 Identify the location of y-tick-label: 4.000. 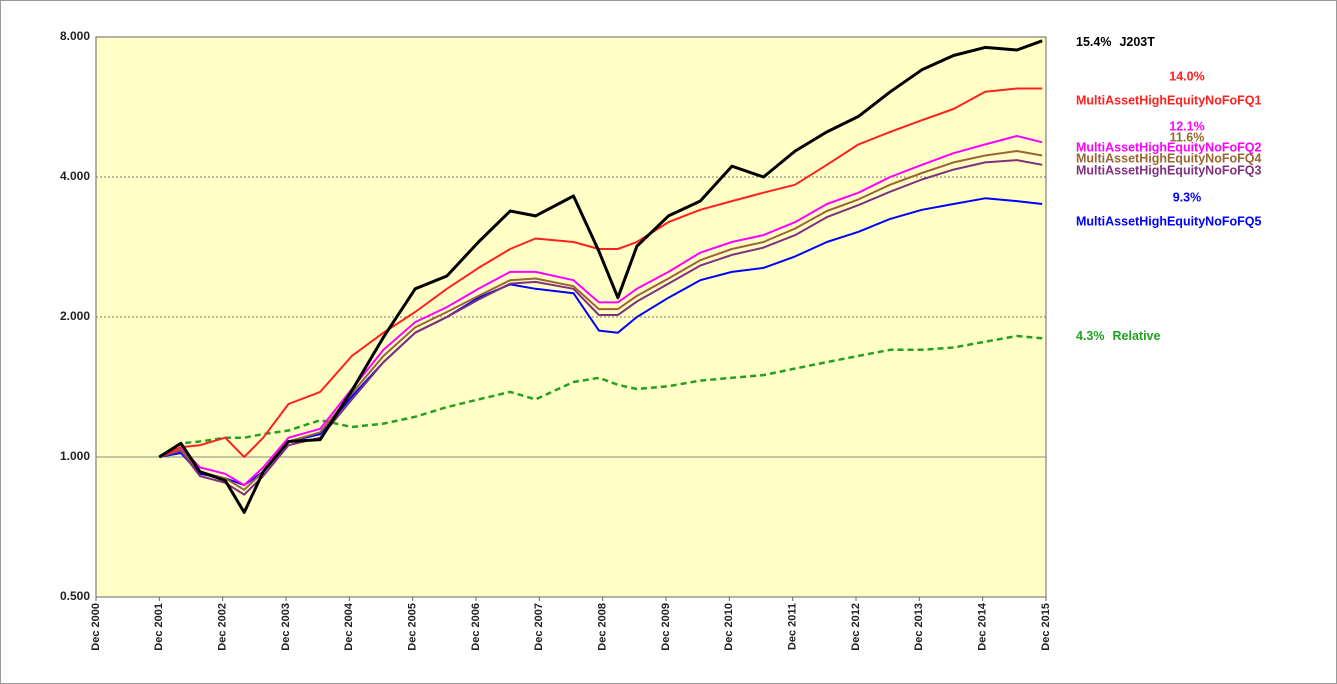
(75, 176).